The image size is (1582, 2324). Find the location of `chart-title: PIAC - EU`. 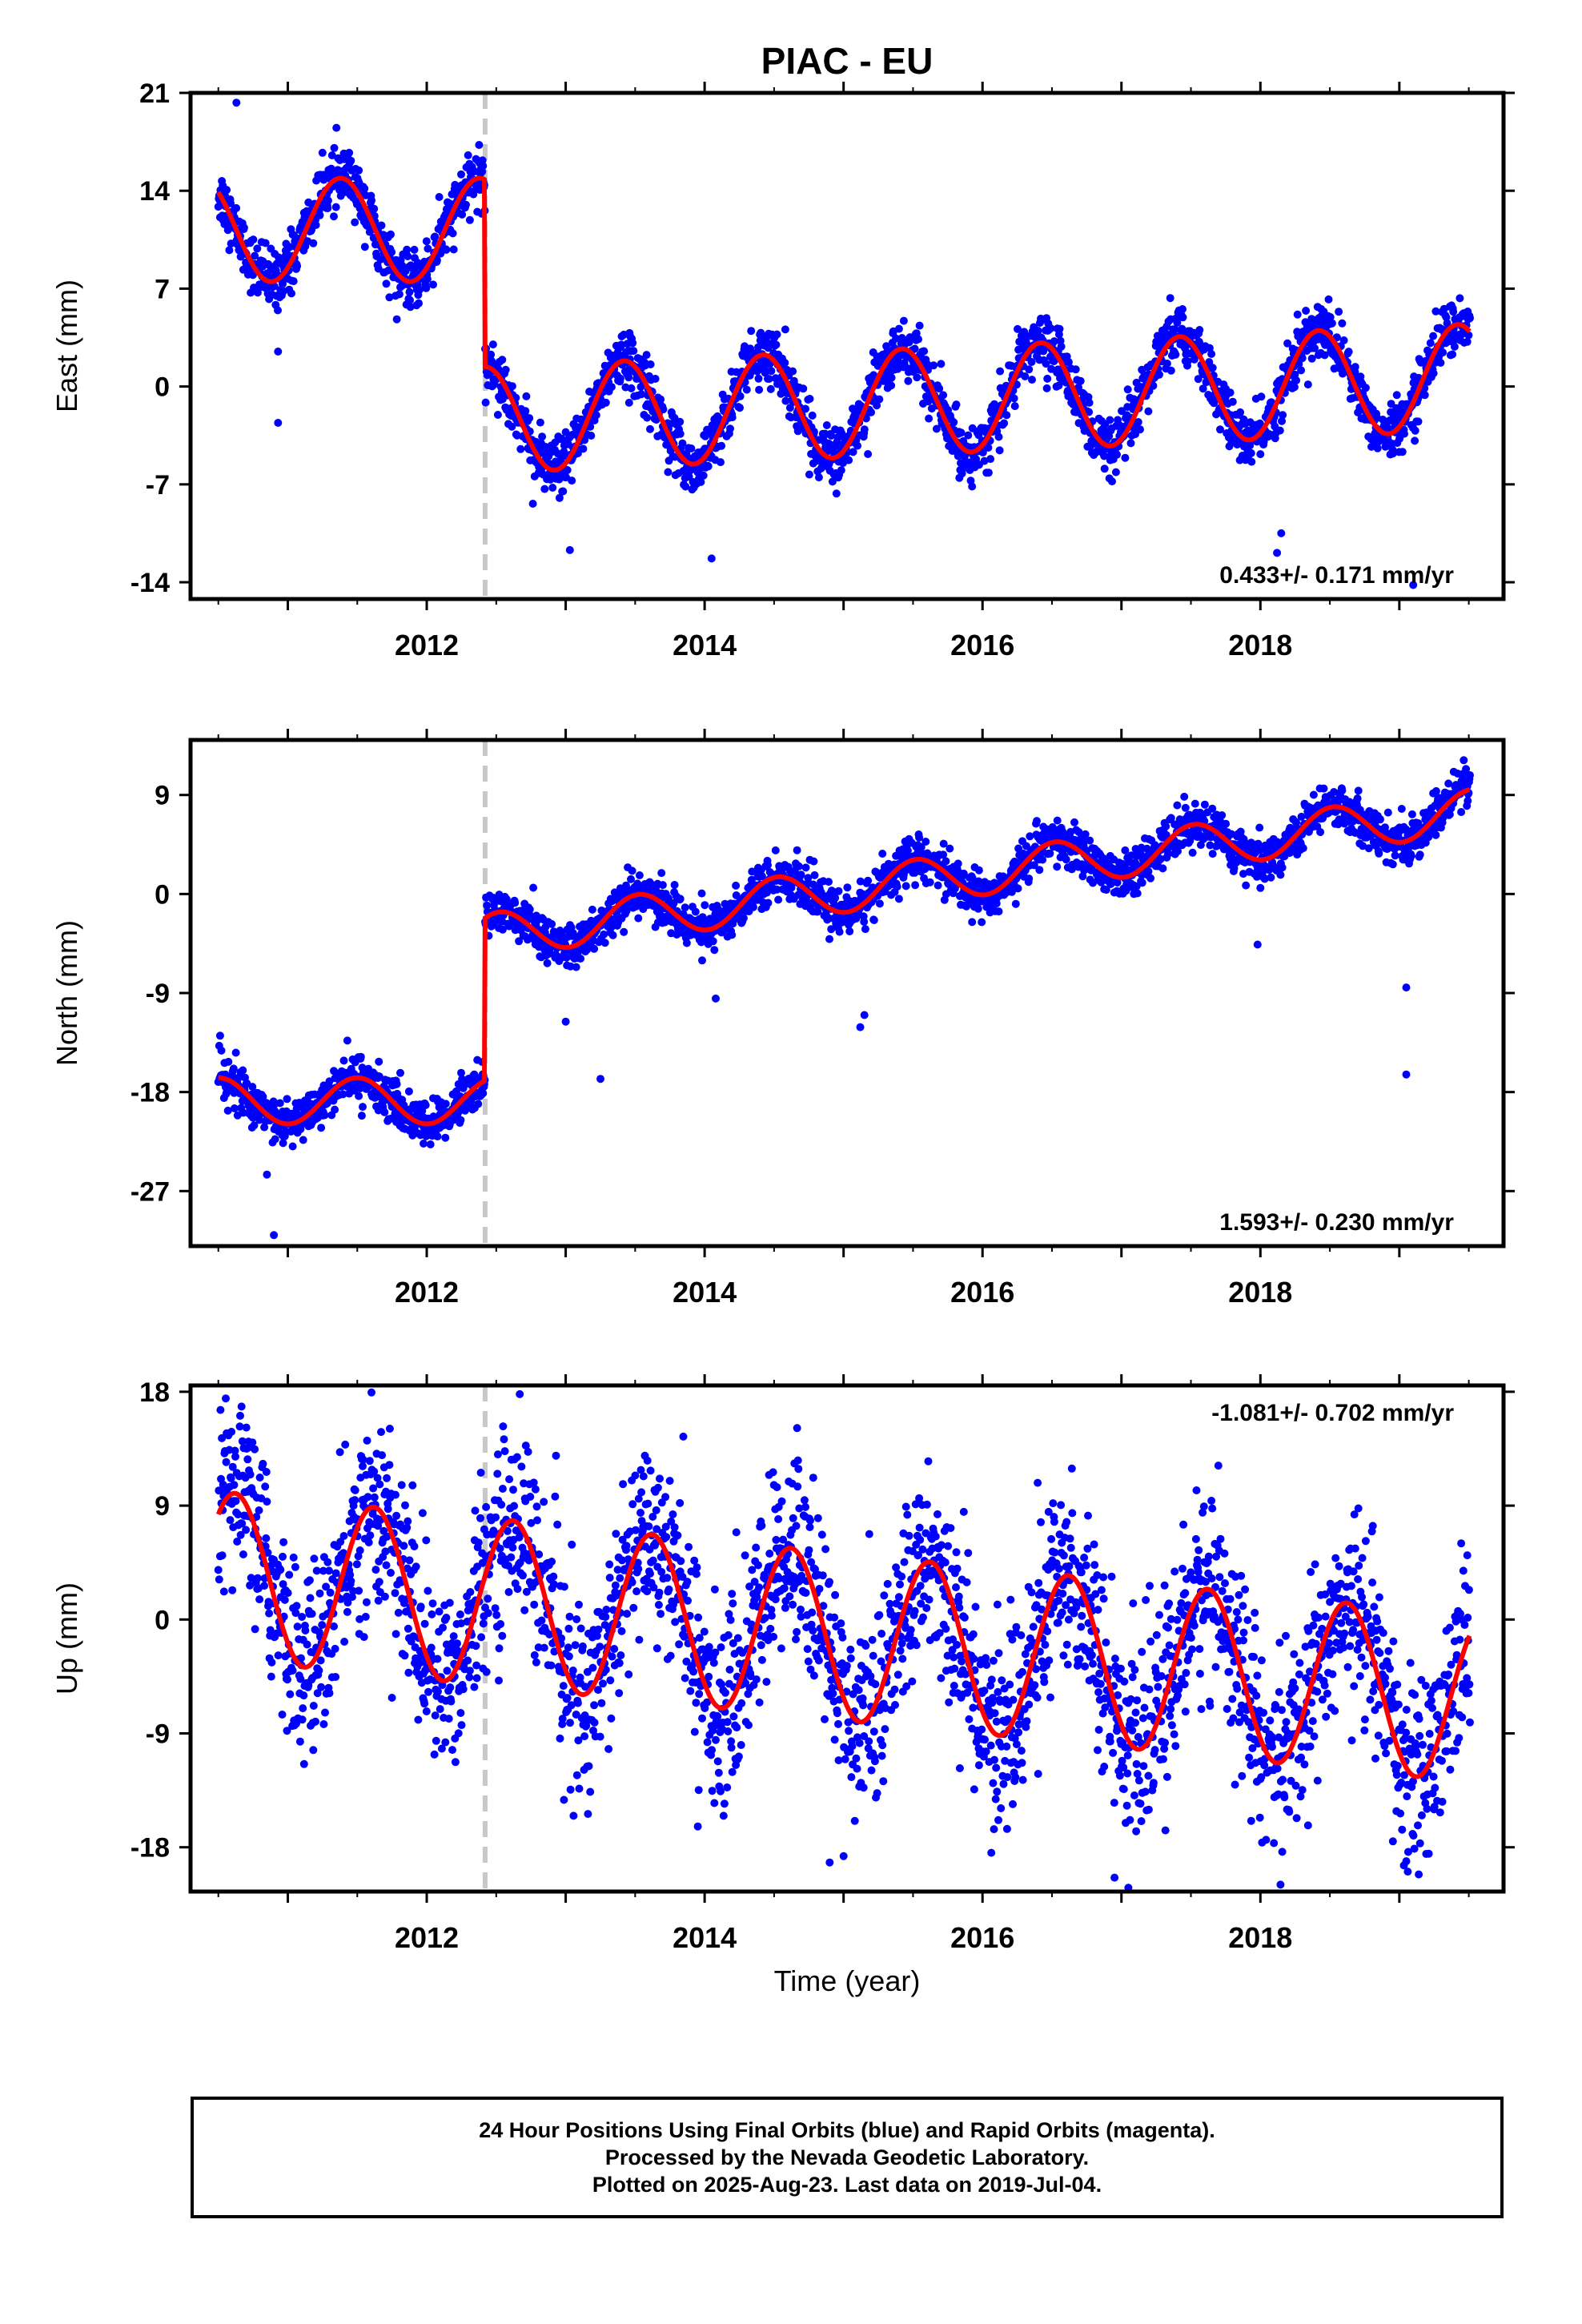

chart-title: PIAC - EU is located at coordinates (847, 61).